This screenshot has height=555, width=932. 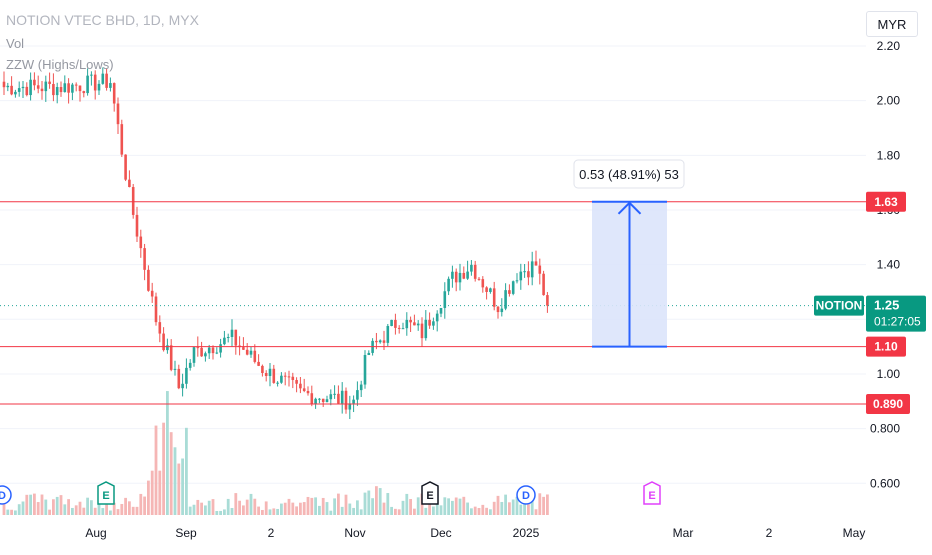 I want to click on time-axis: Aug Sep 2 Nov Dec 2025 Mar 2 May, so click(x=475, y=533).